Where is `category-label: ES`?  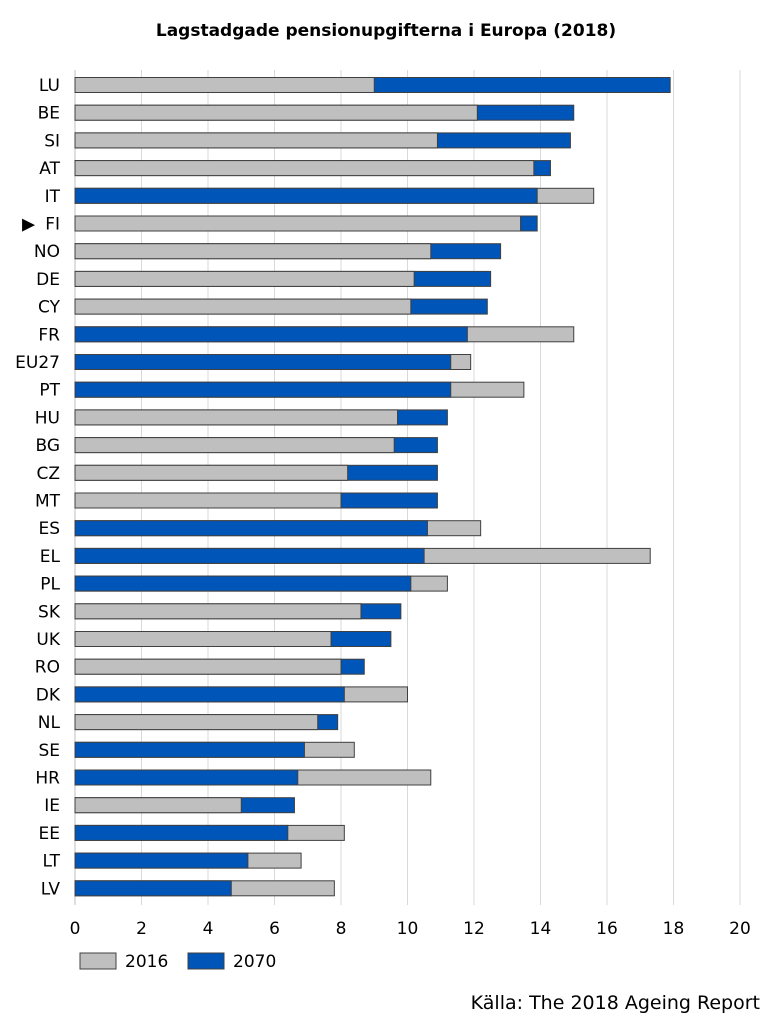
category-label: ES is located at coordinates (49, 529).